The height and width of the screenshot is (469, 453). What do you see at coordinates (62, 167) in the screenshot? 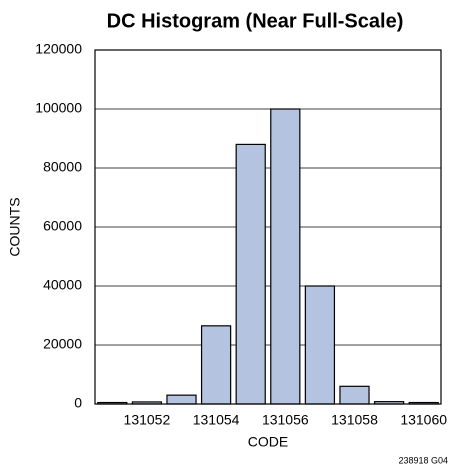
I see `y-tick-label: 80000` at bounding box center [62, 167].